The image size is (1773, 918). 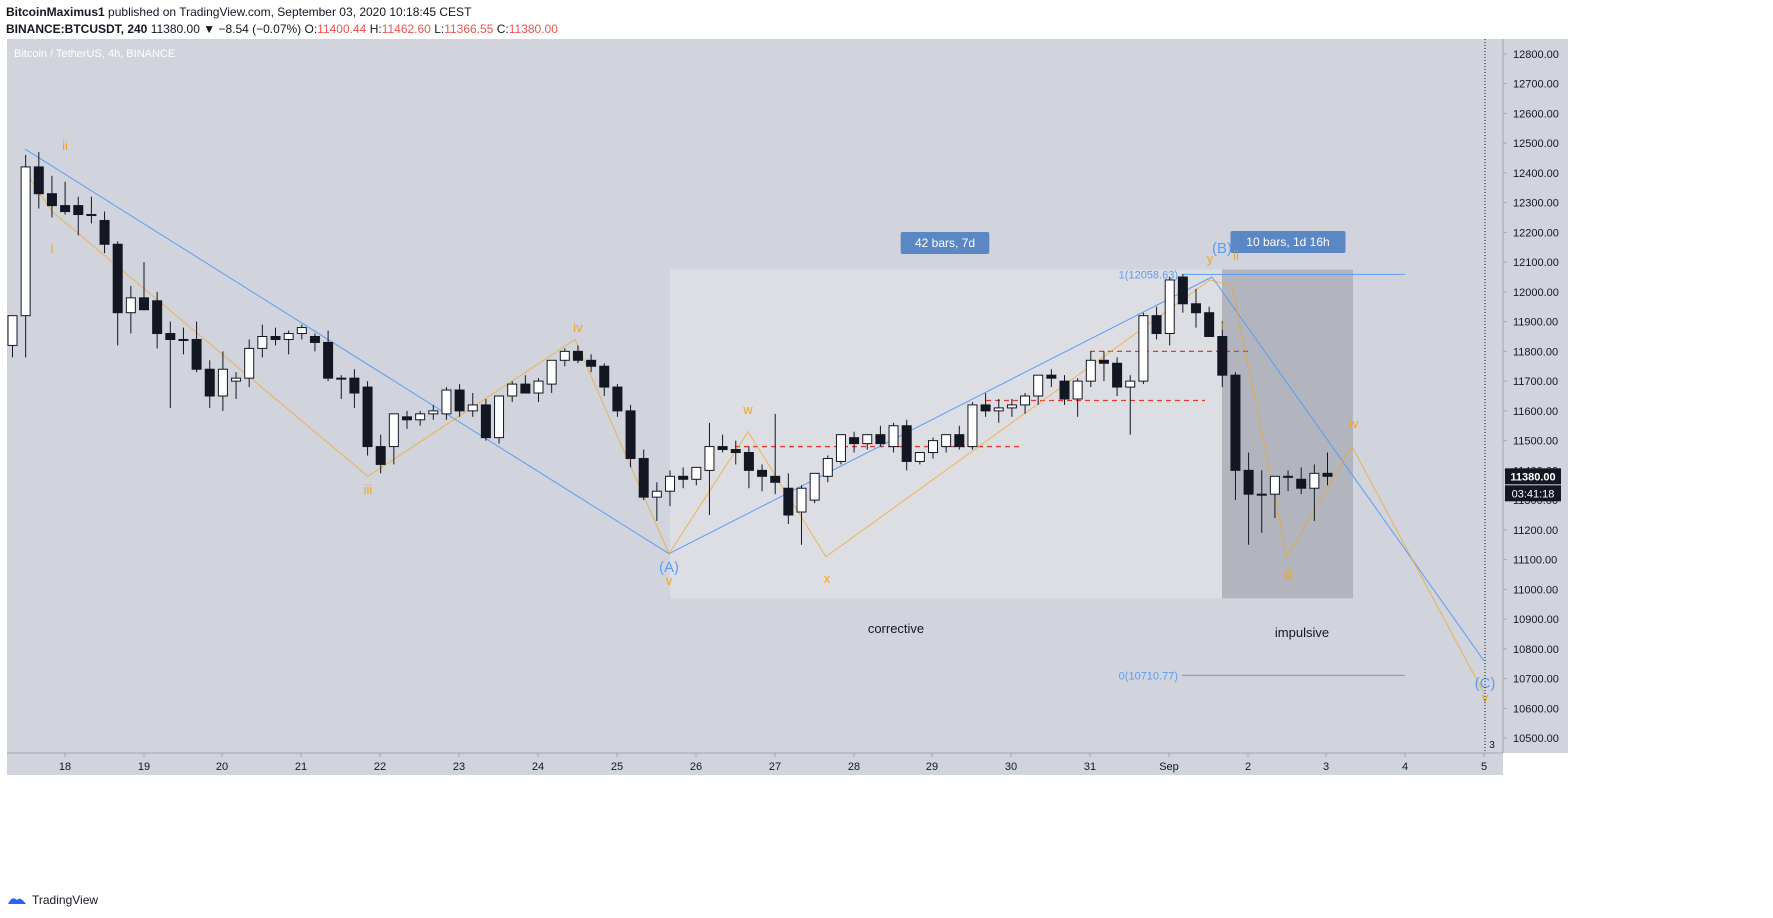 I want to click on y-tick-label: 12800.00, so click(x=1536, y=55).